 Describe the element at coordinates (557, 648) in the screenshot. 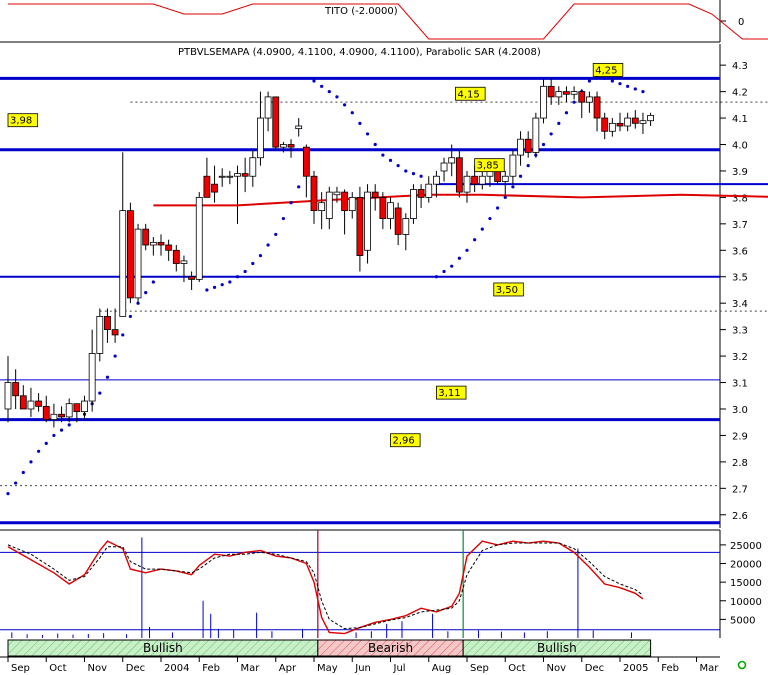

I see `regime-segment` at that location.